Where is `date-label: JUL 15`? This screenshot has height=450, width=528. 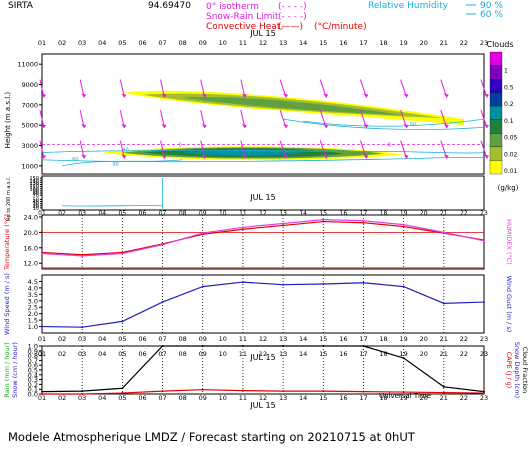
date-label: JUL 15 is located at coordinates (262, 197).